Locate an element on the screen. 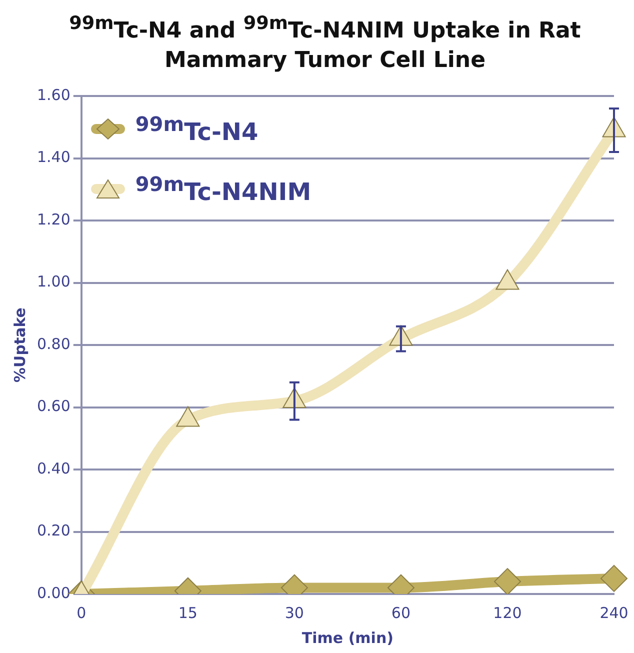  y-tick-label: 1.40 is located at coordinates (53, 157).